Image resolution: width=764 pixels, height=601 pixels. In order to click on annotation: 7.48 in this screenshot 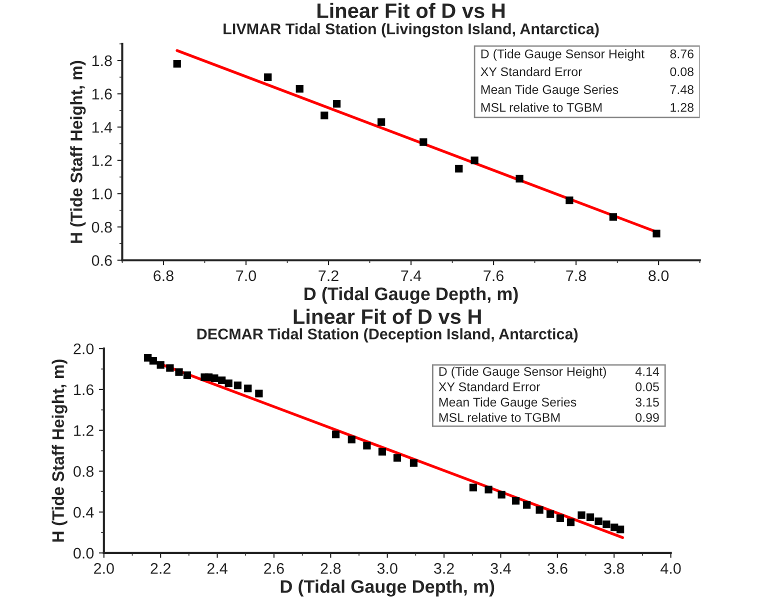, I will do `click(682, 89)`.